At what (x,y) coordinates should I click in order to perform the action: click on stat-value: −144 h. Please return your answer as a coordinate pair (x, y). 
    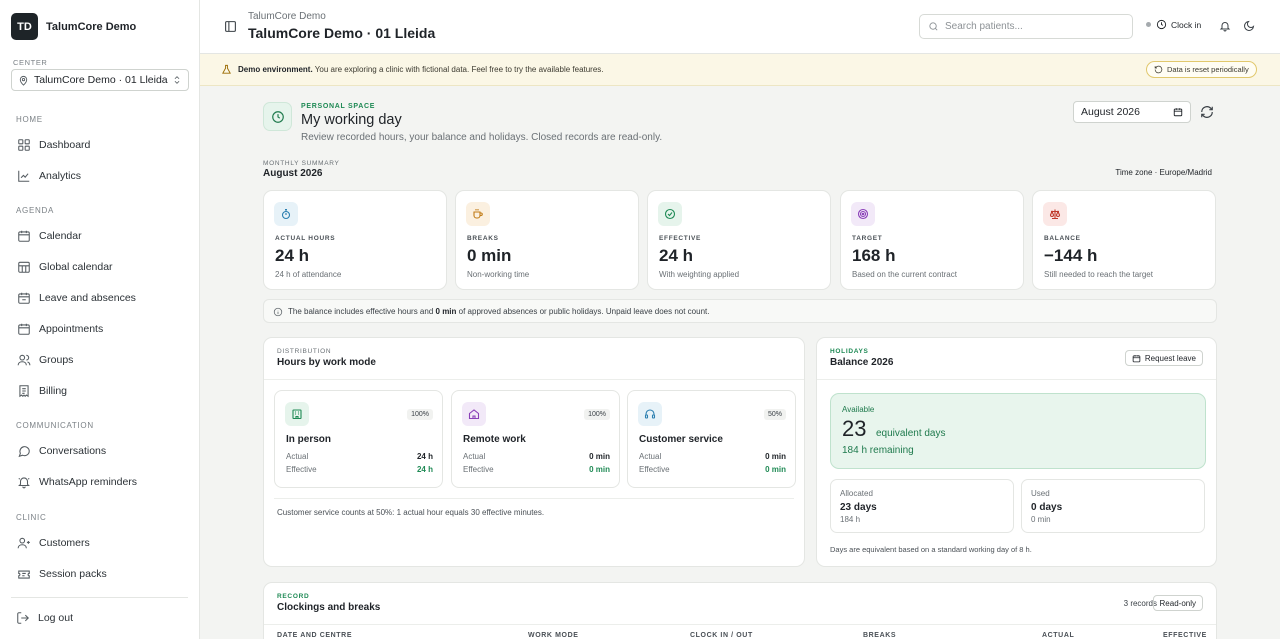
    Looking at the image, I should click on (1071, 255).